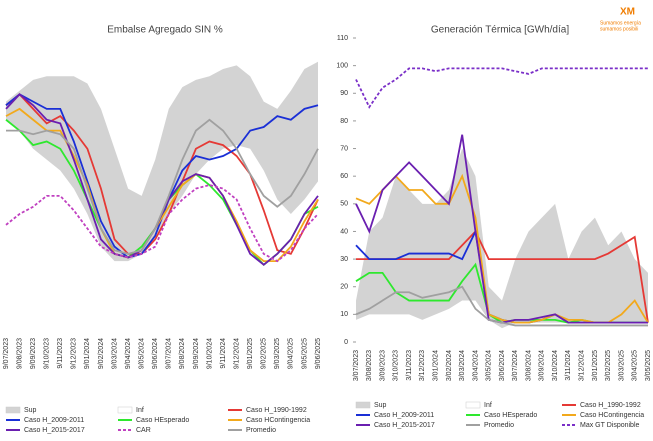  I want to click on x-tick-label: 9/11/2024, so click(223, 353).